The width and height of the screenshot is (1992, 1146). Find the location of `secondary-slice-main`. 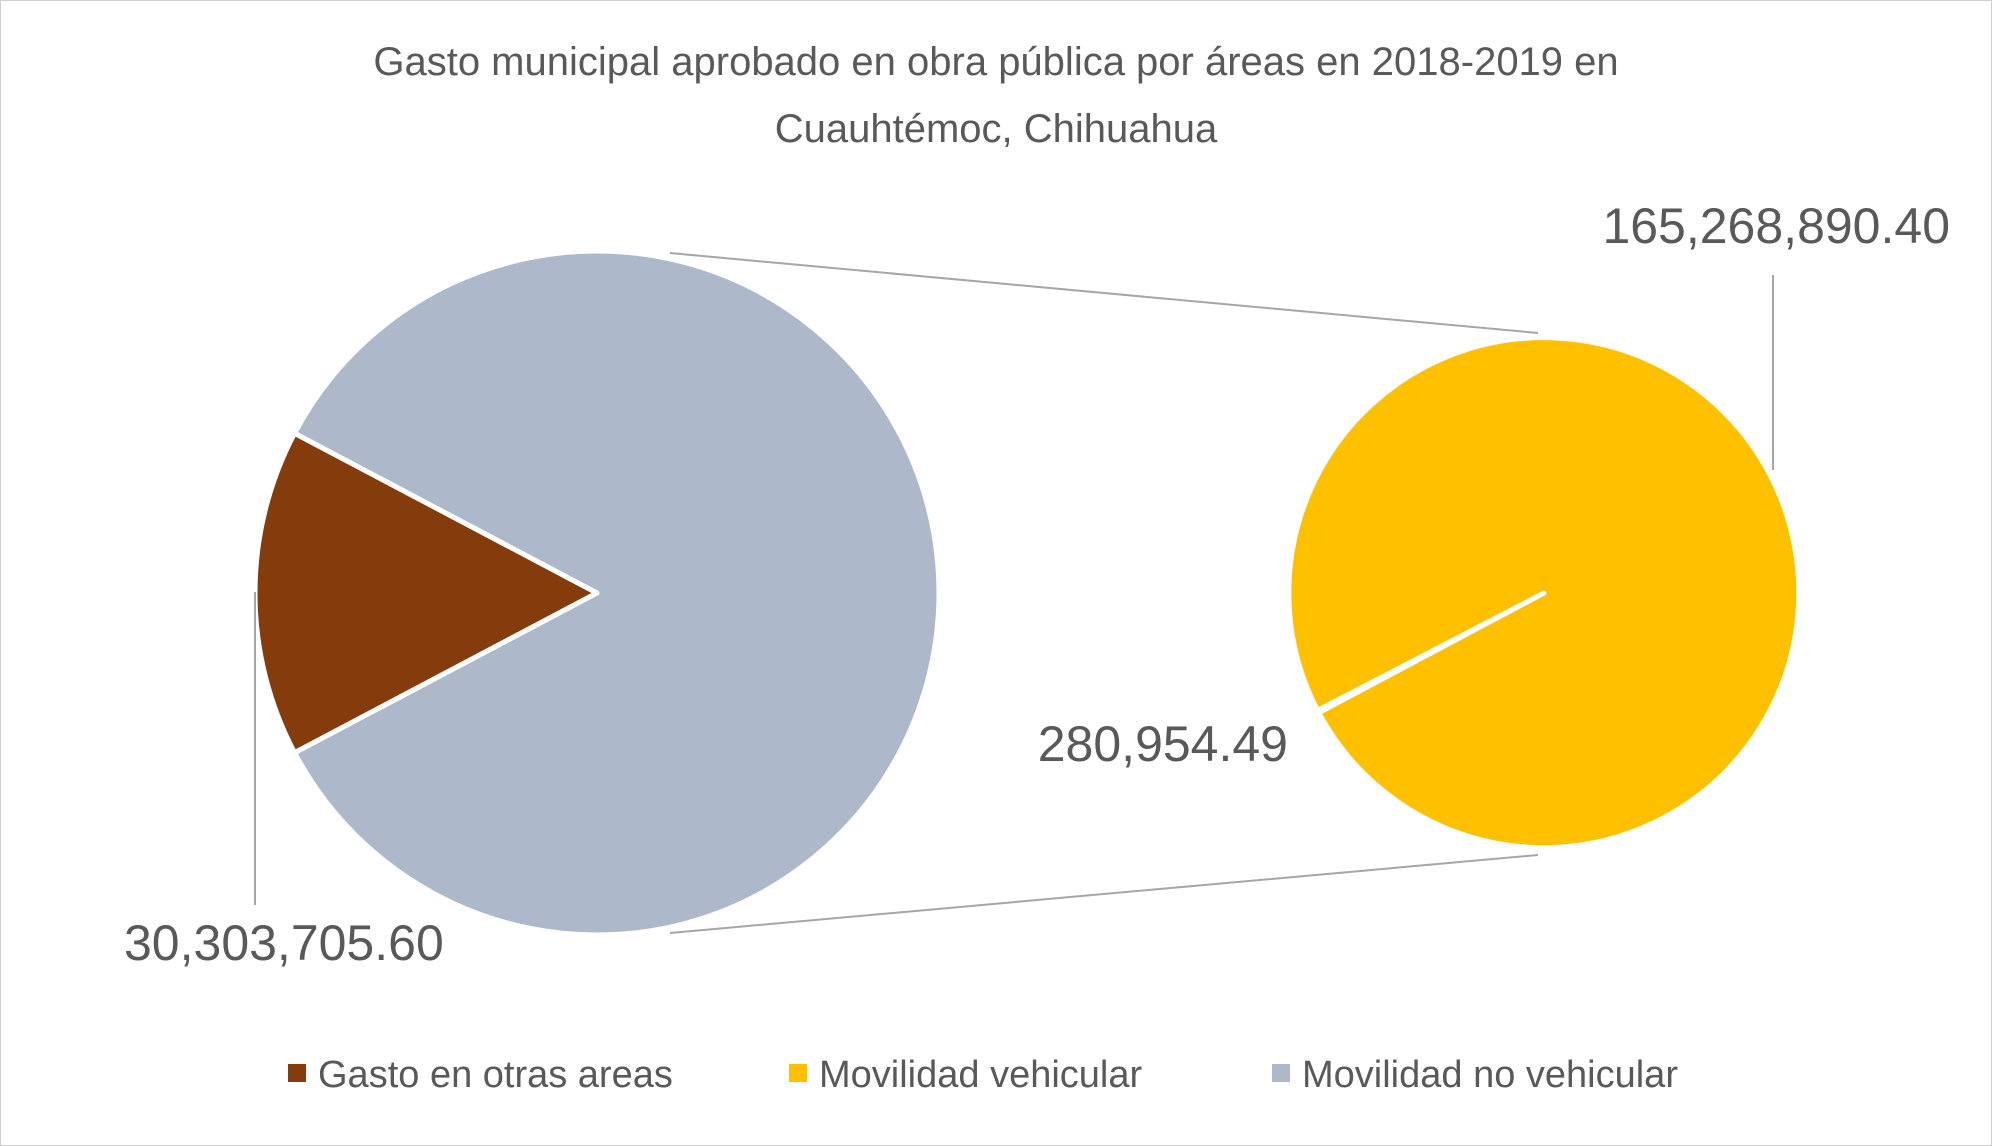

secondary-slice-main is located at coordinates (1544, 593).